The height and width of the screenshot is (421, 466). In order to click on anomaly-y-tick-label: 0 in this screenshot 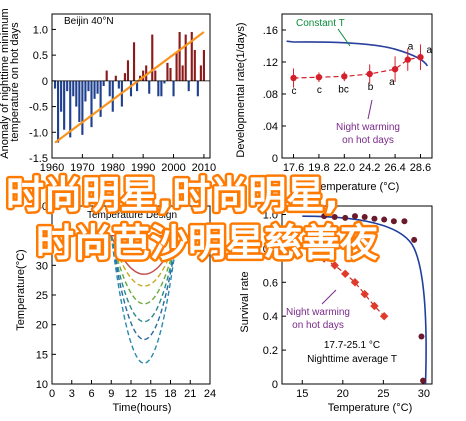, I will do `click(45, 82)`.